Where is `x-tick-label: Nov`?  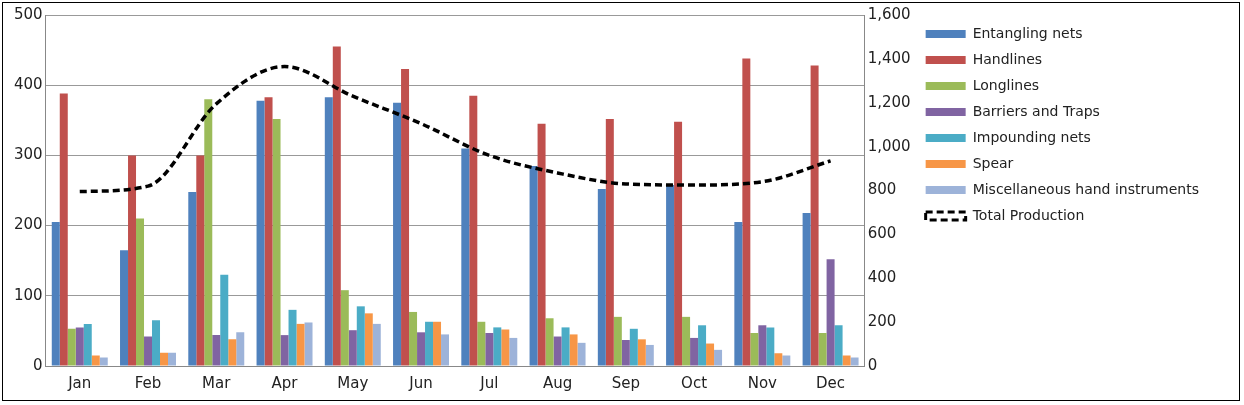 x-tick-label: Nov is located at coordinates (762, 382).